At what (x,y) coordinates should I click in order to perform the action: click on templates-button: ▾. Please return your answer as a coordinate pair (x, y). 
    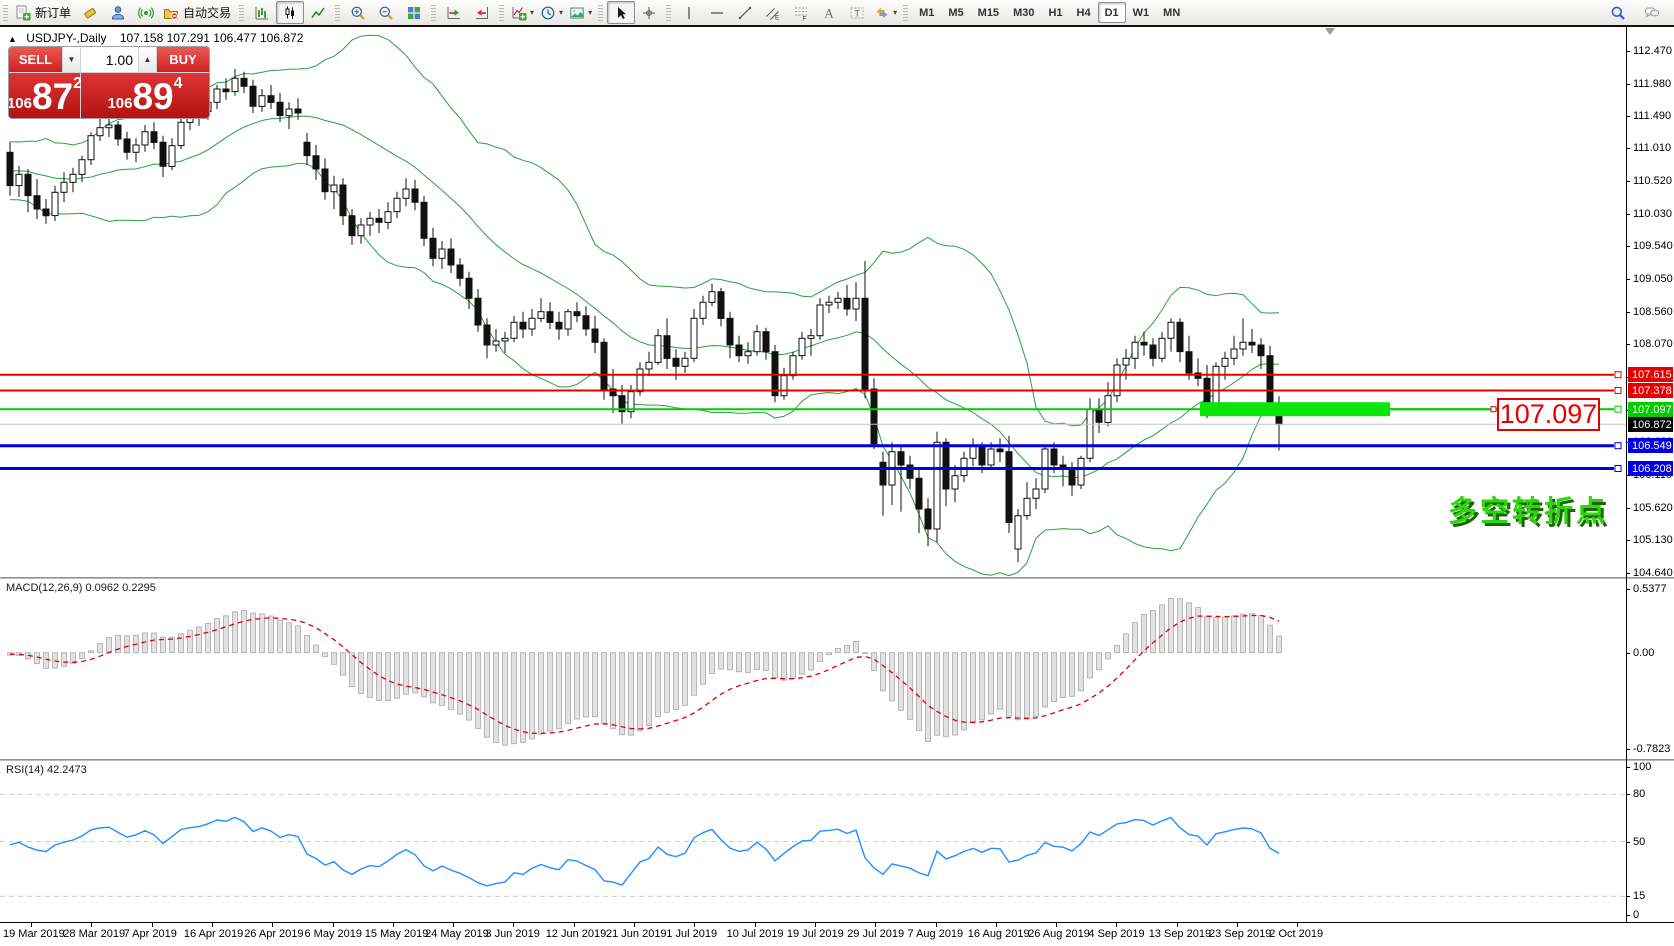
    Looking at the image, I should click on (580, 12).